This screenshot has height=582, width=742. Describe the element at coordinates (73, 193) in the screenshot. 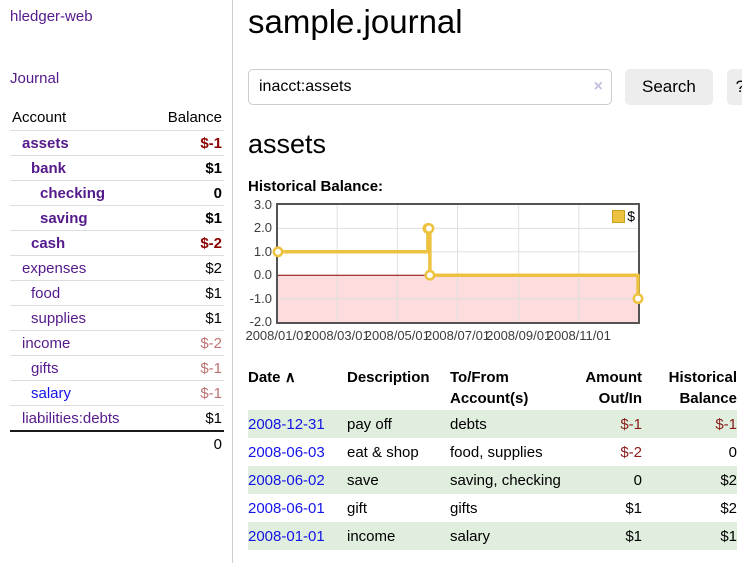

I see `sidebar-account-link-checking: checking` at that location.